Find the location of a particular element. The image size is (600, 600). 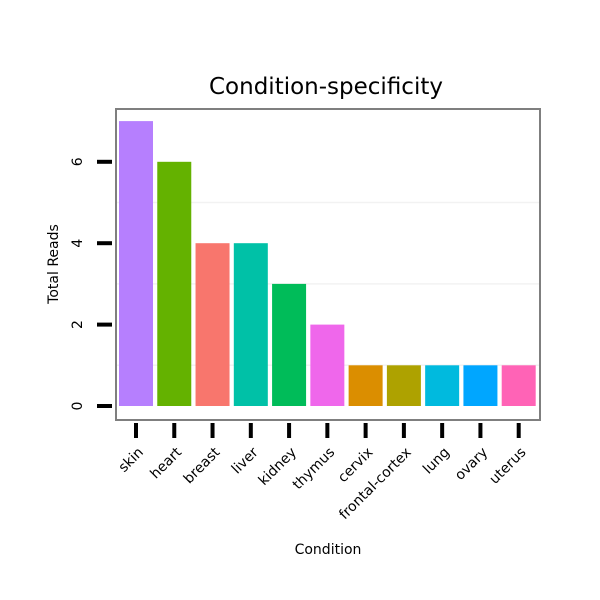

x-tick-label-skin: skin is located at coordinates (131, 460).